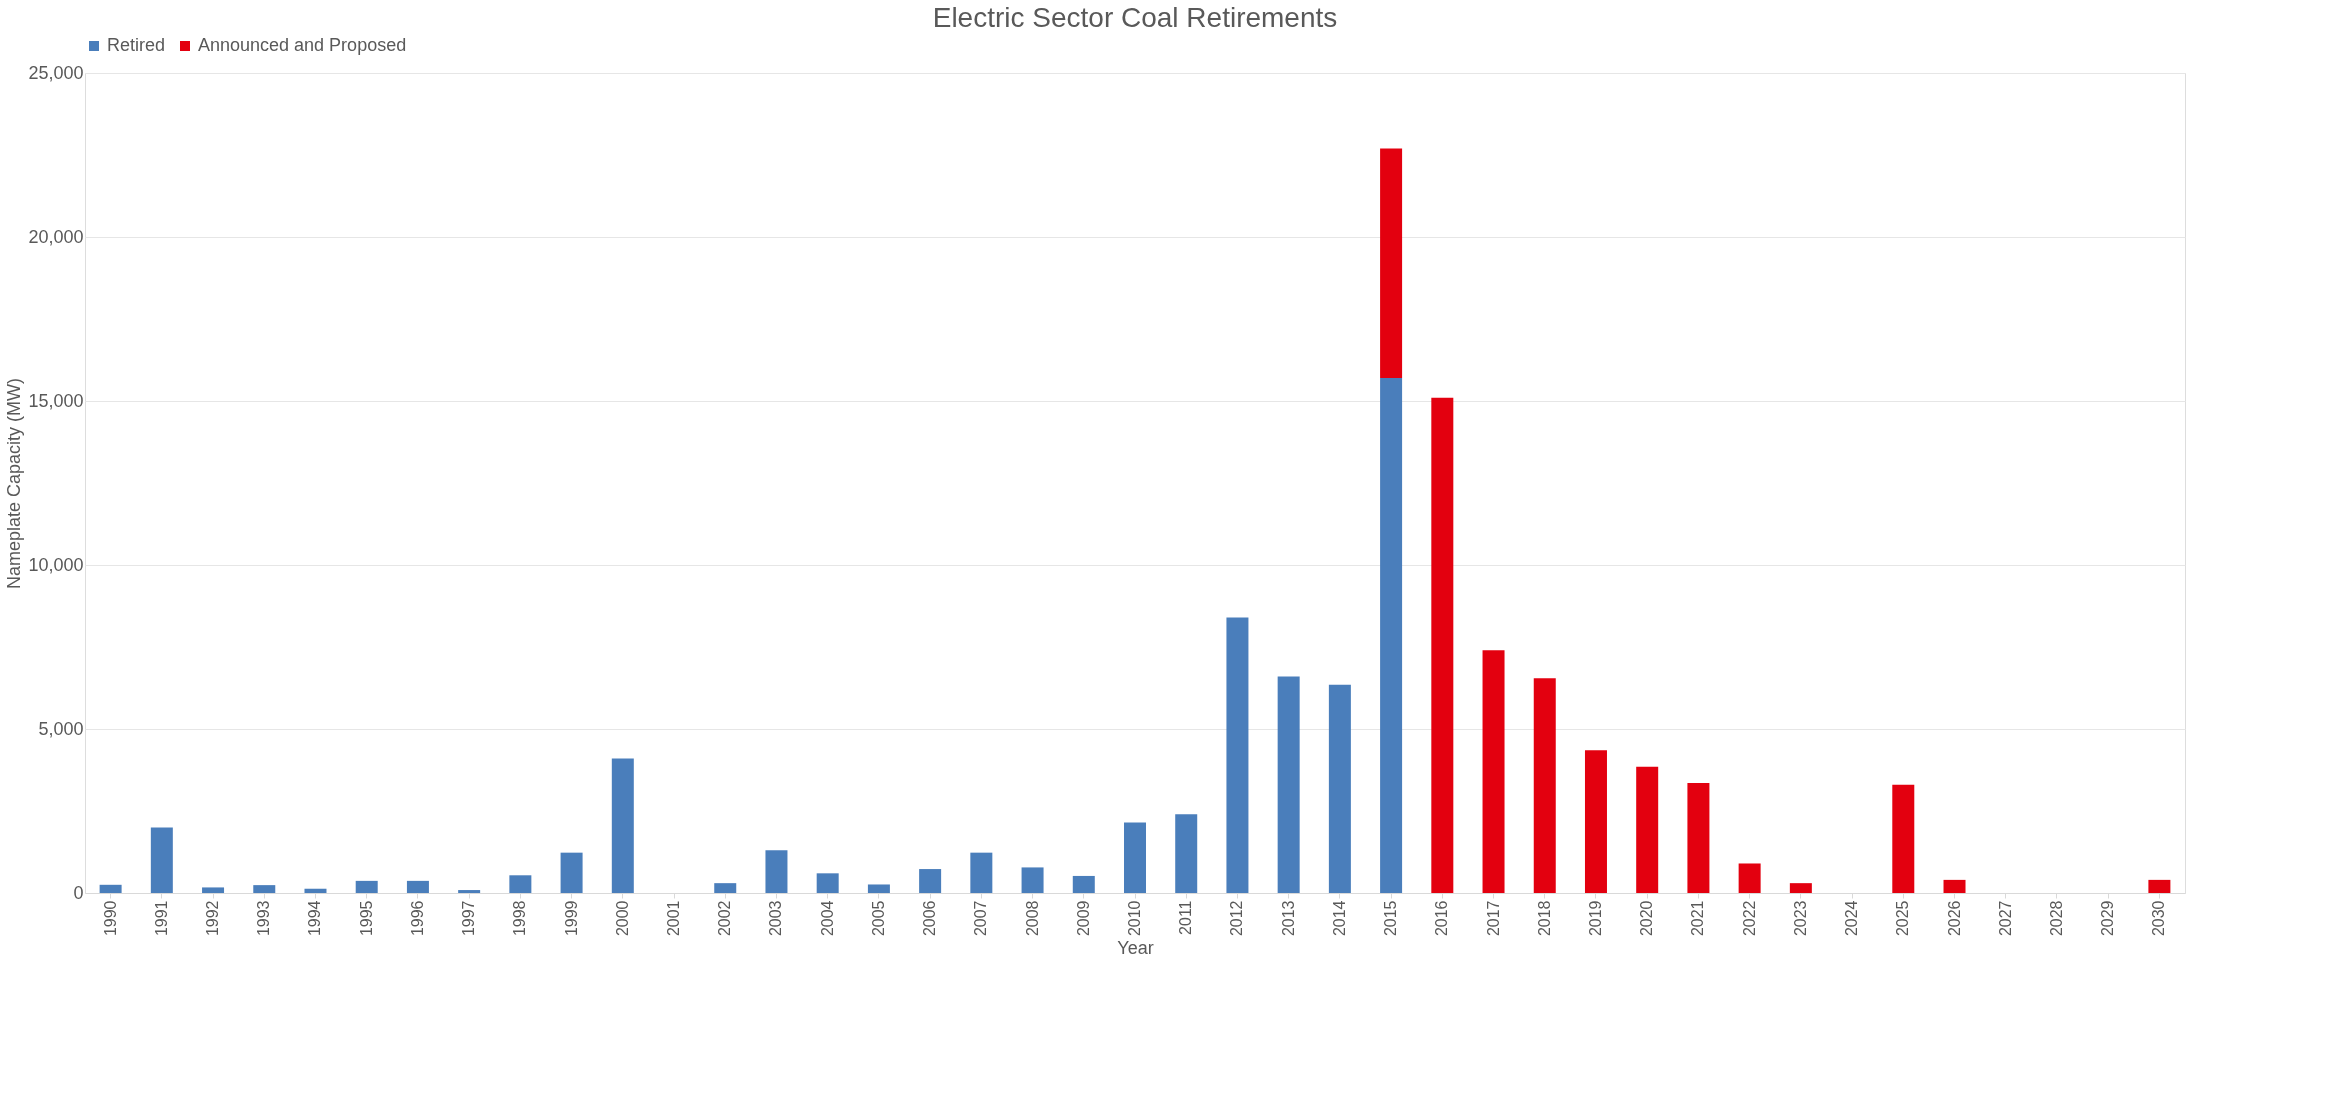 Image resolution: width=2341 pixels, height=1096 pixels. Describe the element at coordinates (302, 45) in the screenshot. I see `legend-label: Announced and Proposed` at that location.